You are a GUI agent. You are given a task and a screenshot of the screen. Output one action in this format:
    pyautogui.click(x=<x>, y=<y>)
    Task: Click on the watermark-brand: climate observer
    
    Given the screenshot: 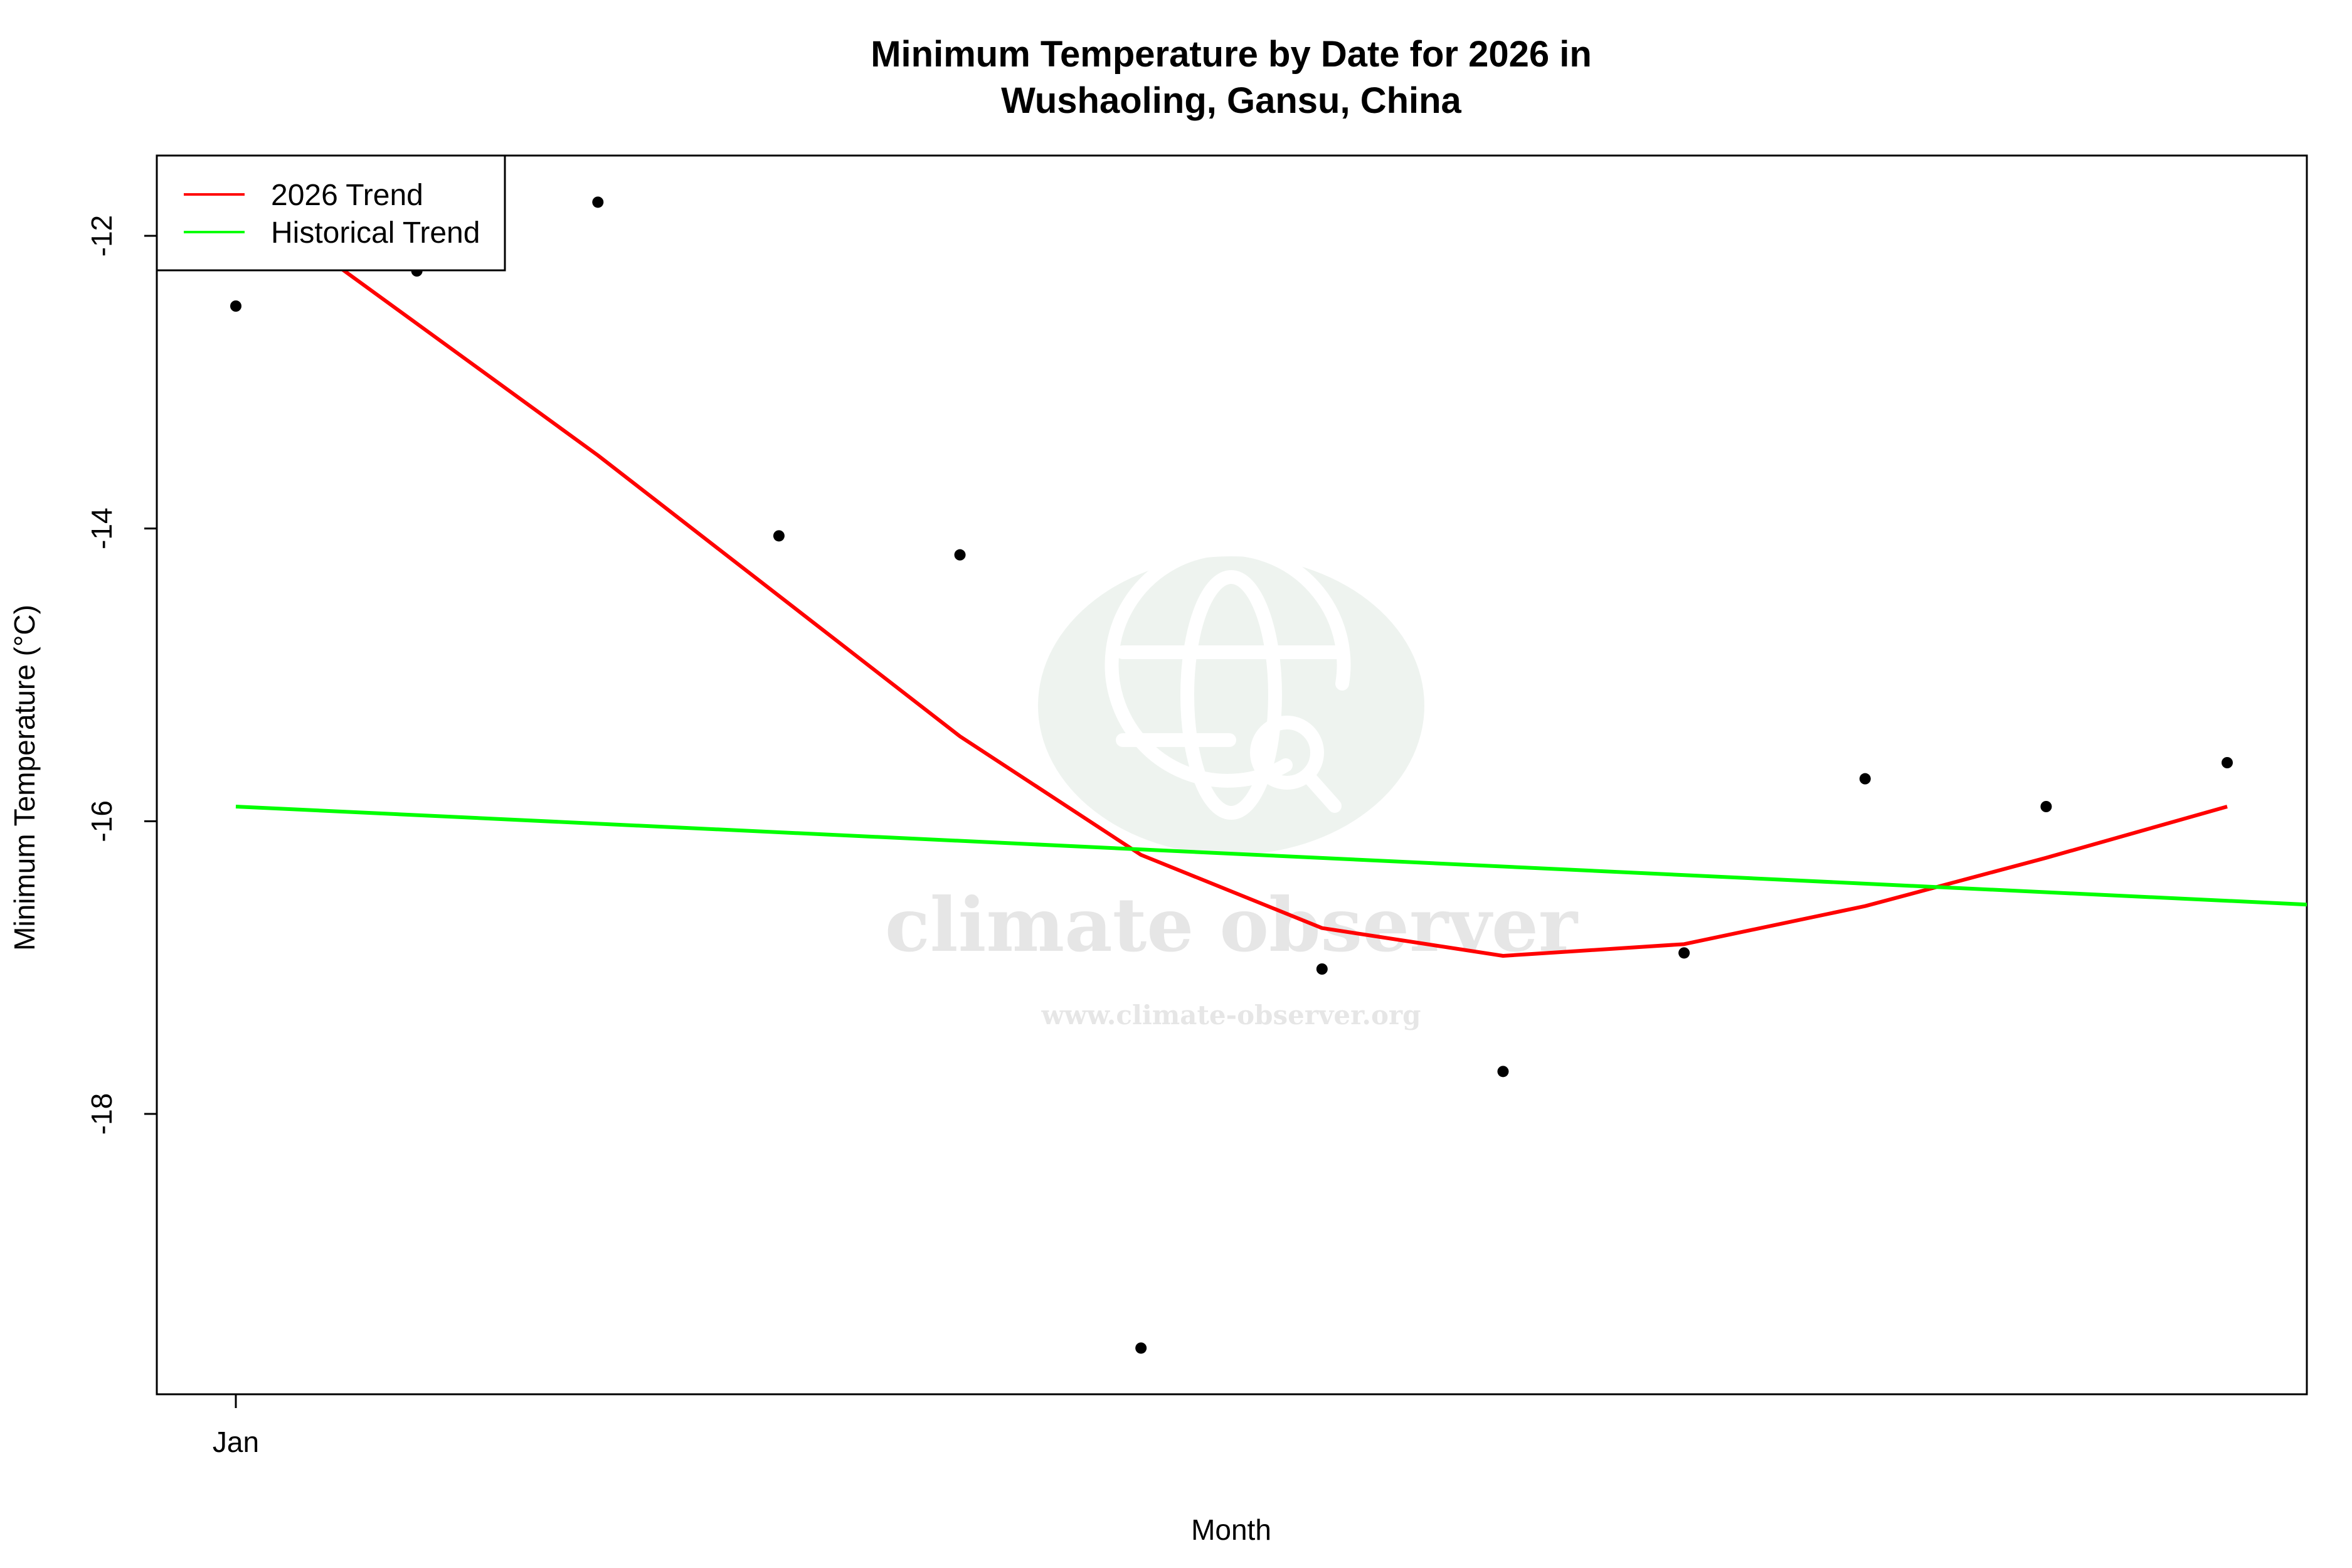 What is the action you would take?
    pyautogui.click(x=1232, y=924)
    